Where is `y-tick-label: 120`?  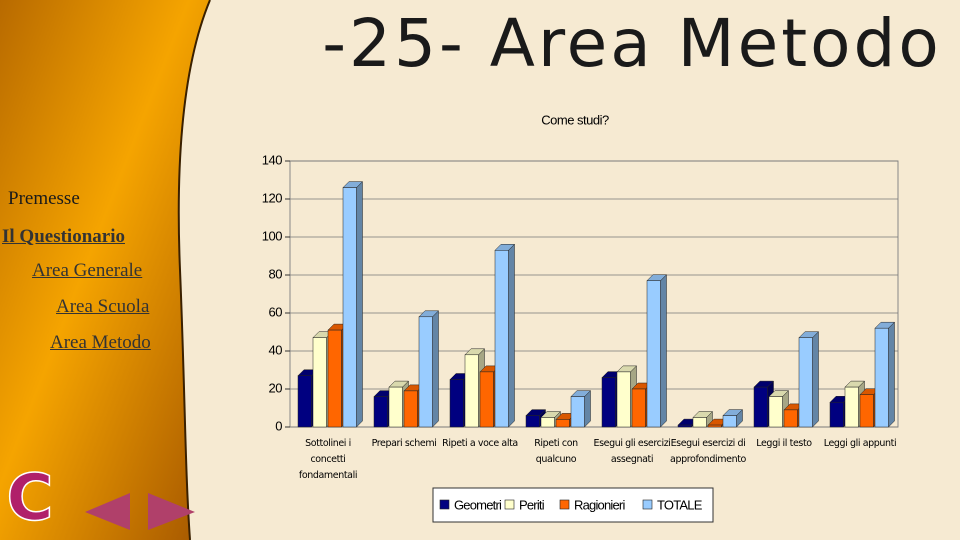
y-tick-label: 120 is located at coordinates (272, 197).